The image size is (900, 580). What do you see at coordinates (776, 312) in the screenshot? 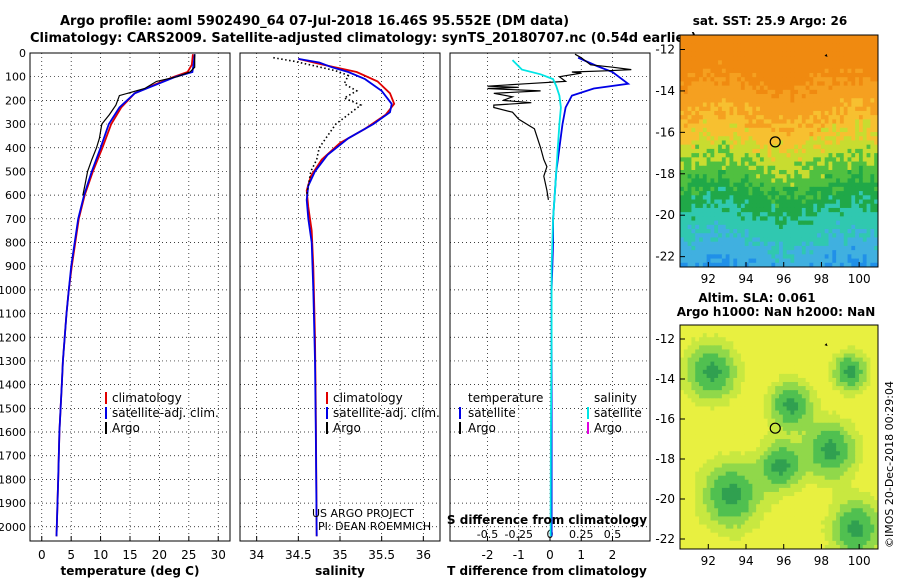
I see `sla-map-title-2: Argo h1000: NaN h2000: NaN` at bounding box center [776, 312].